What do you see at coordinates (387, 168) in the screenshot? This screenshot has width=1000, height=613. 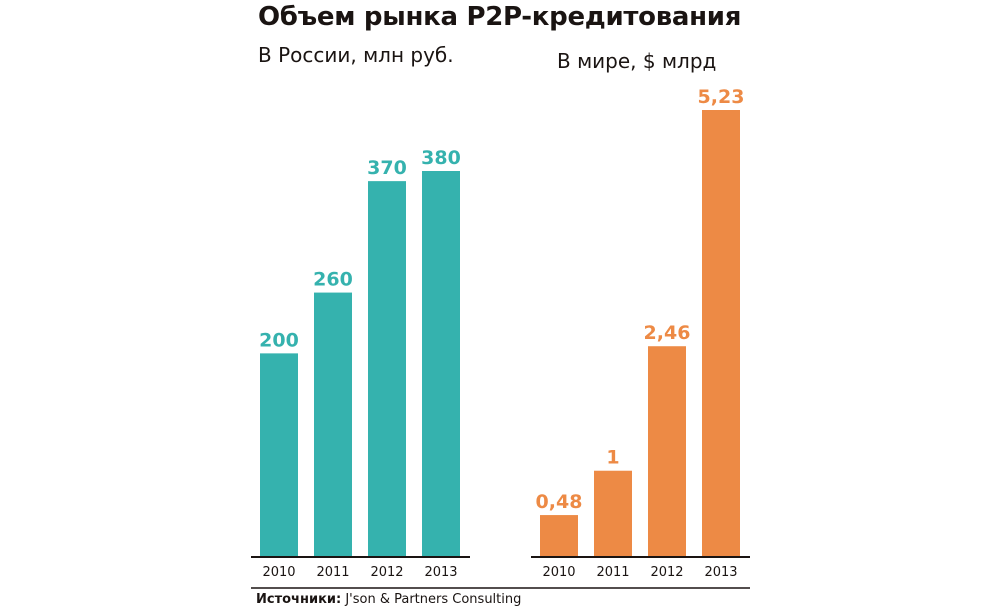 I see `russia-value-label: 370` at bounding box center [387, 168].